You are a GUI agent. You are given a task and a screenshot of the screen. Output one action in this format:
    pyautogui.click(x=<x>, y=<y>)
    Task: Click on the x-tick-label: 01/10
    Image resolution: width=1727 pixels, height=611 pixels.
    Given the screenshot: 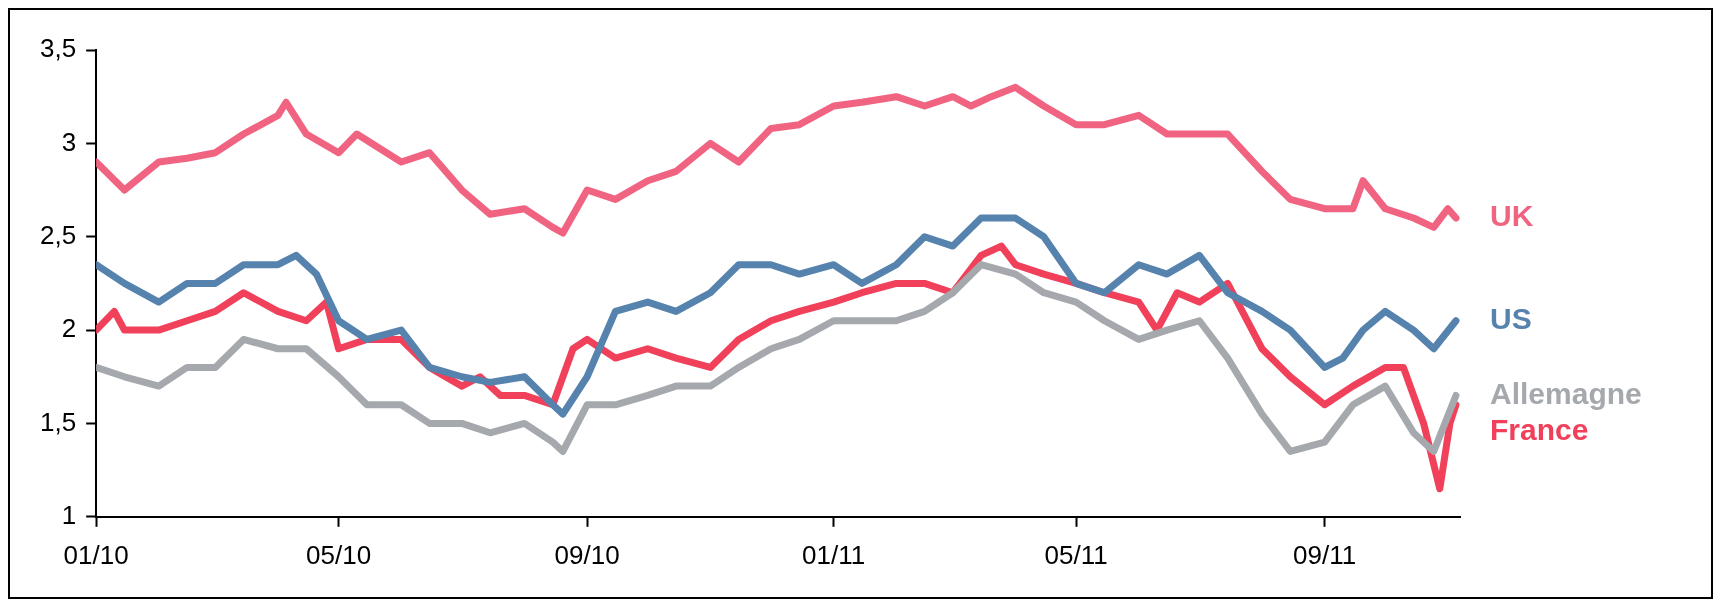 What is the action you would take?
    pyautogui.click(x=96, y=554)
    